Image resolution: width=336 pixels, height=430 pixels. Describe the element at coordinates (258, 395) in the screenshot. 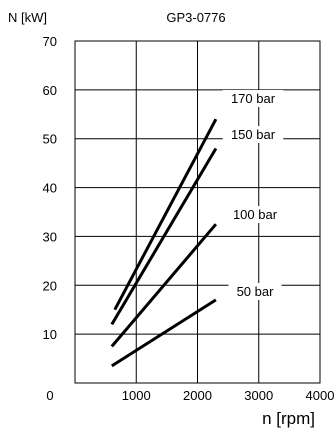

I see `x-tick-label: 3000` at that location.